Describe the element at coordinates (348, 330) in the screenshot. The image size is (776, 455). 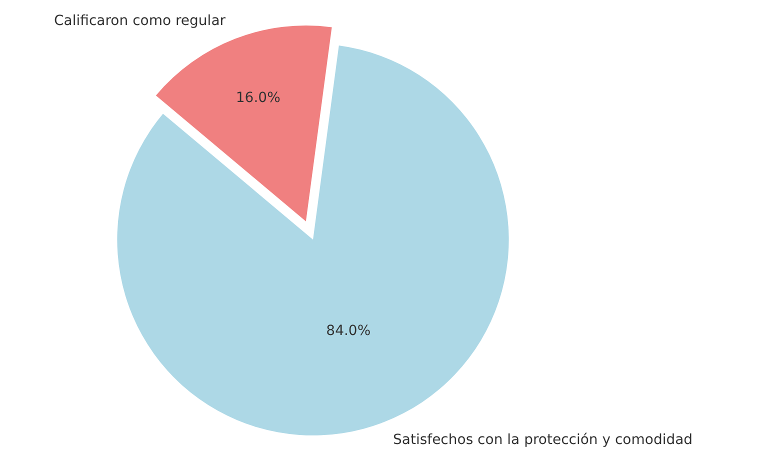
I see `data-label: 84.0%` at that location.